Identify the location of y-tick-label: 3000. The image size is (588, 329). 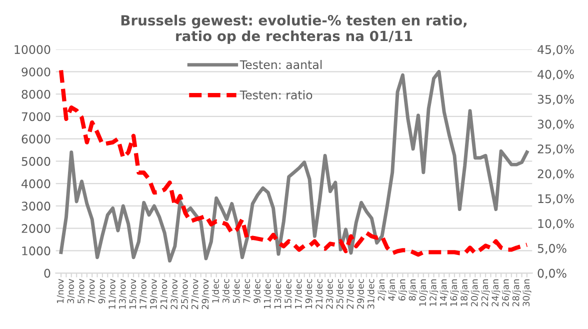
(36, 206).